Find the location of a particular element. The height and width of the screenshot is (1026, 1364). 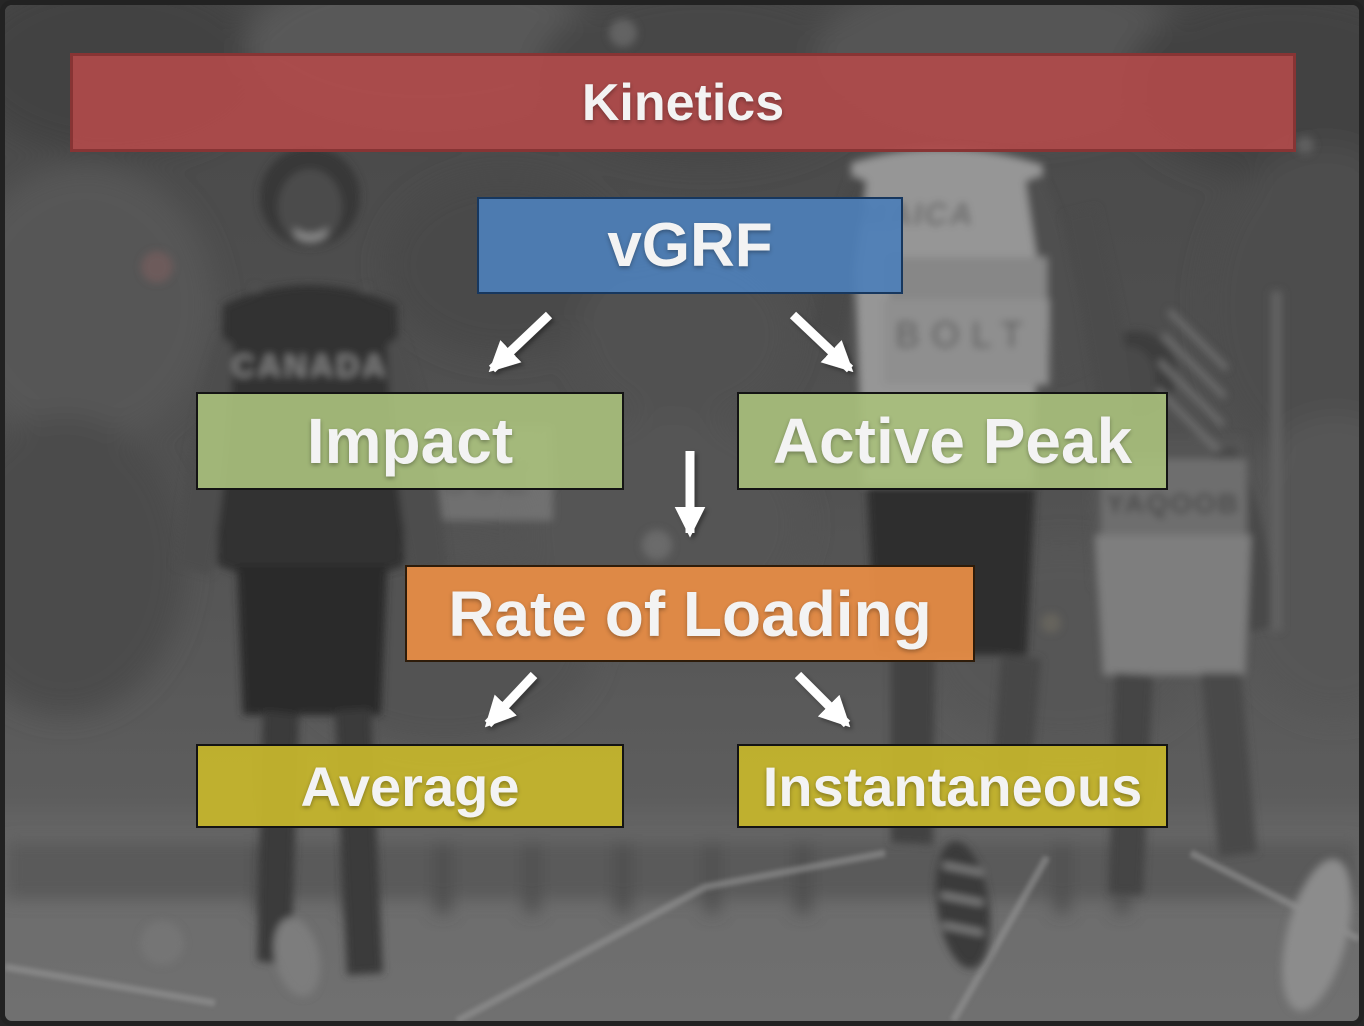

bib-label-bolt: BOLT is located at coordinates (964, 334).